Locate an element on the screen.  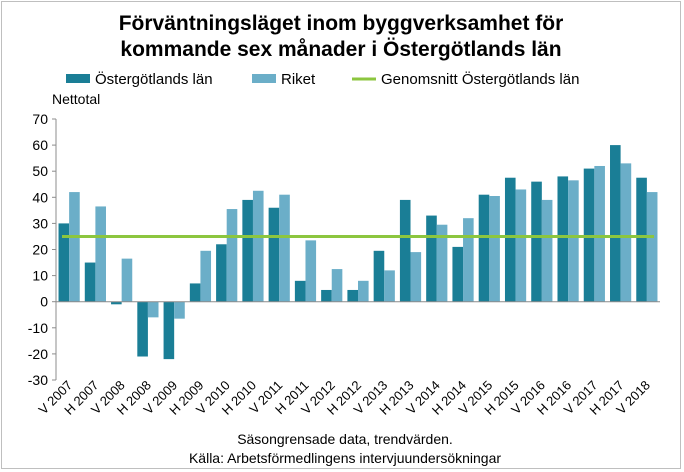
y-tick-label: 20 is located at coordinates (40, 250).